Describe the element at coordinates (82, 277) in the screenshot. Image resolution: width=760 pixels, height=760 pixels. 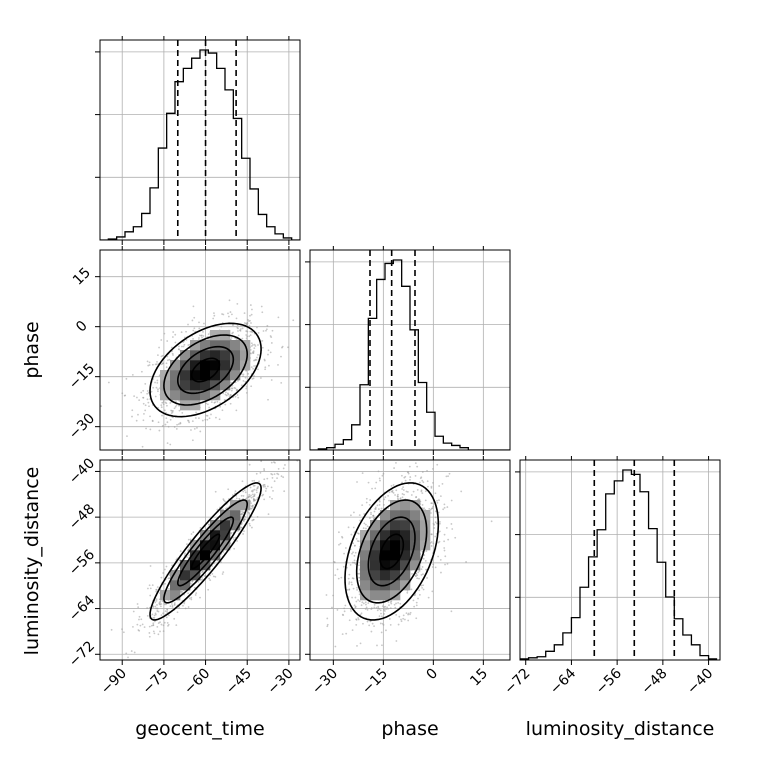
I see `y-tick-label-phase: 15` at that location.